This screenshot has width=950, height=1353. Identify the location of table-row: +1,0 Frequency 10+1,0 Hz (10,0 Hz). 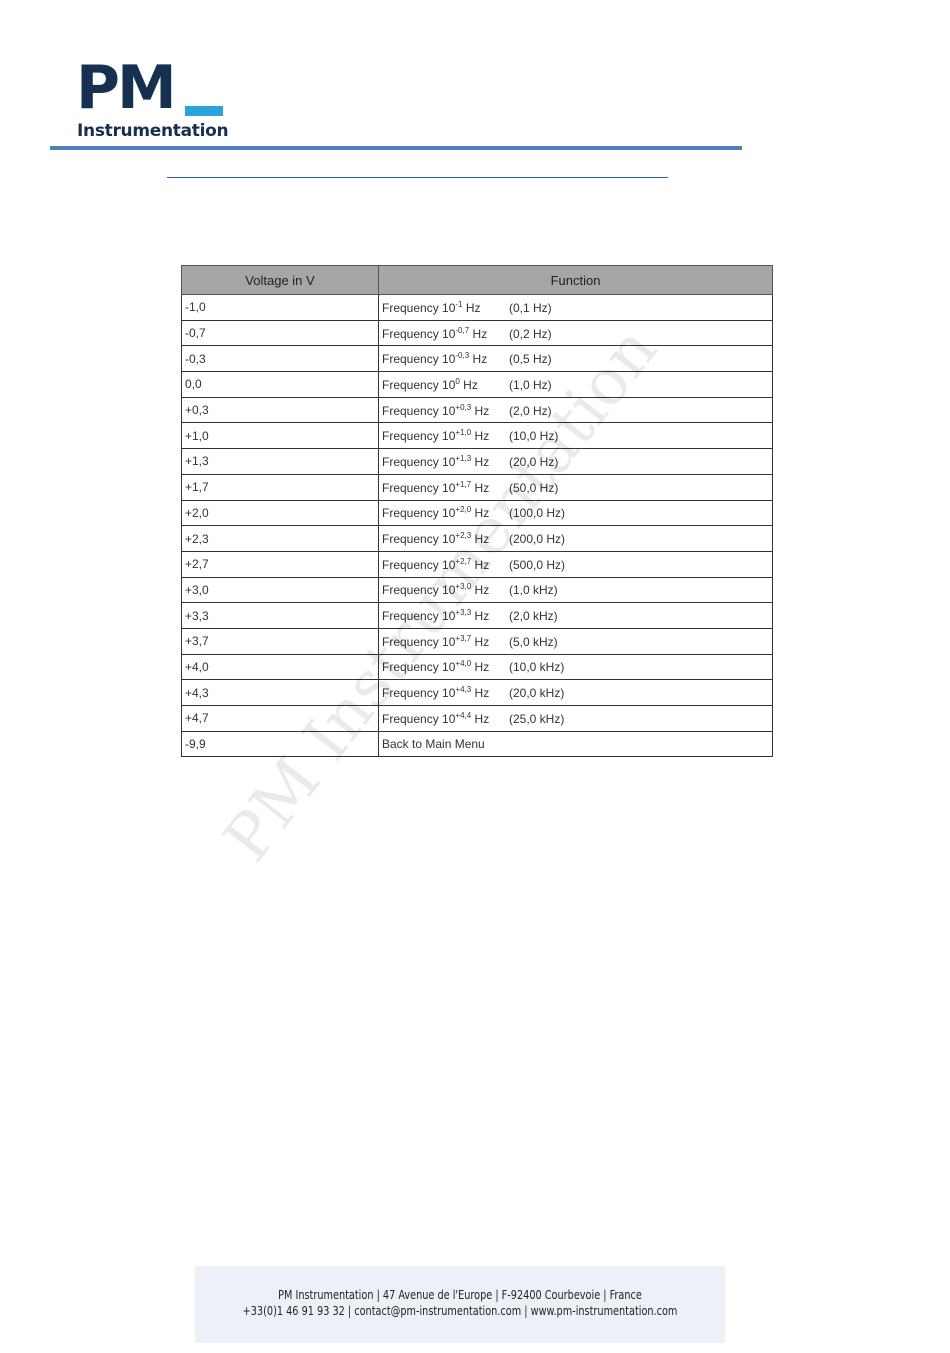
(477, 436).